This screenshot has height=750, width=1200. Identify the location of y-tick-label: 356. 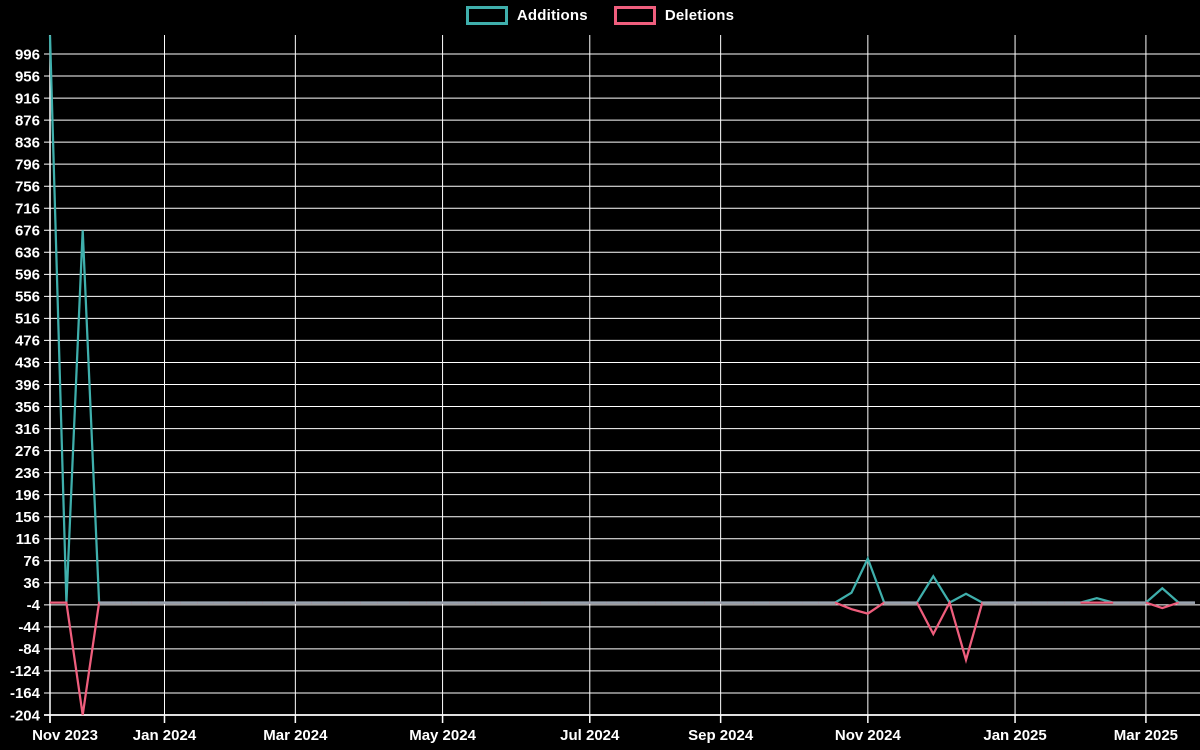
(27, 407).